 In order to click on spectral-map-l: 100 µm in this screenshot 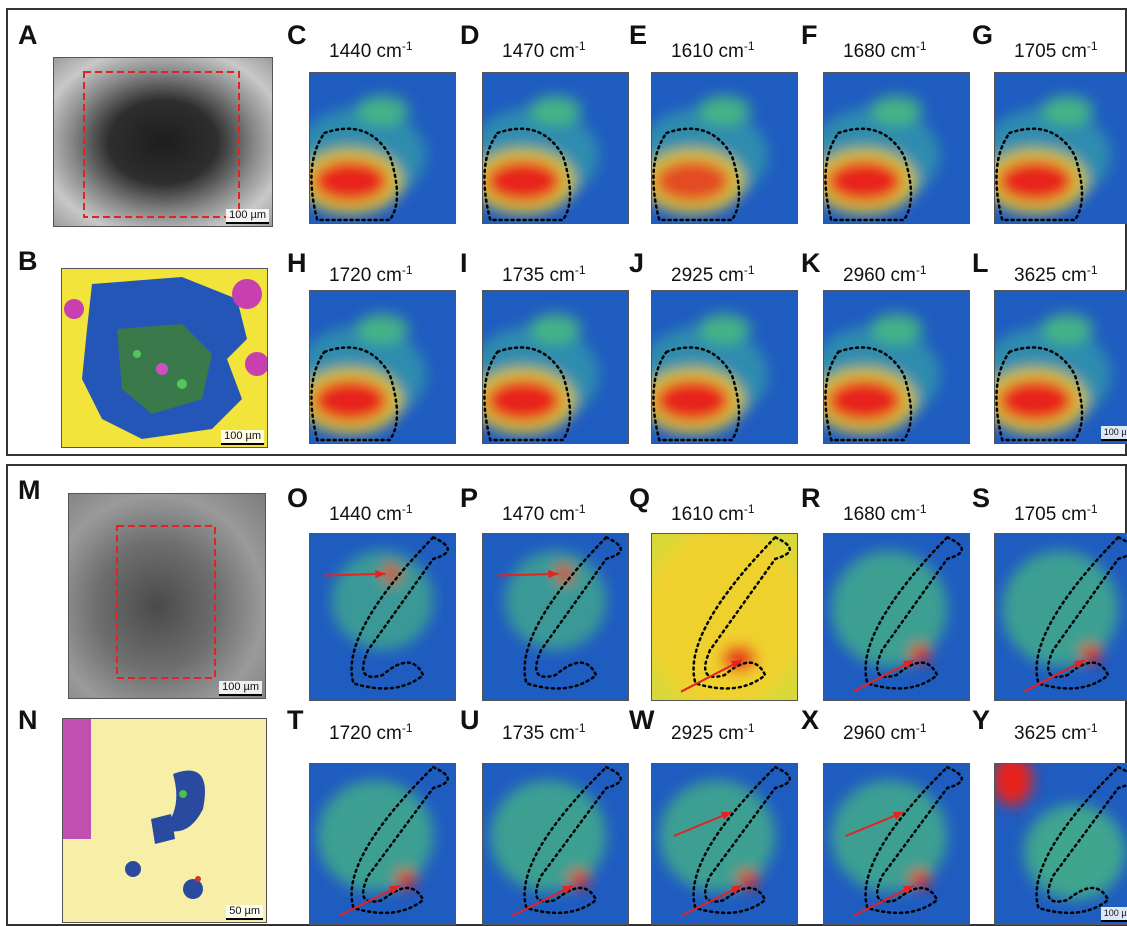, I will do `click(1060, 367)`.